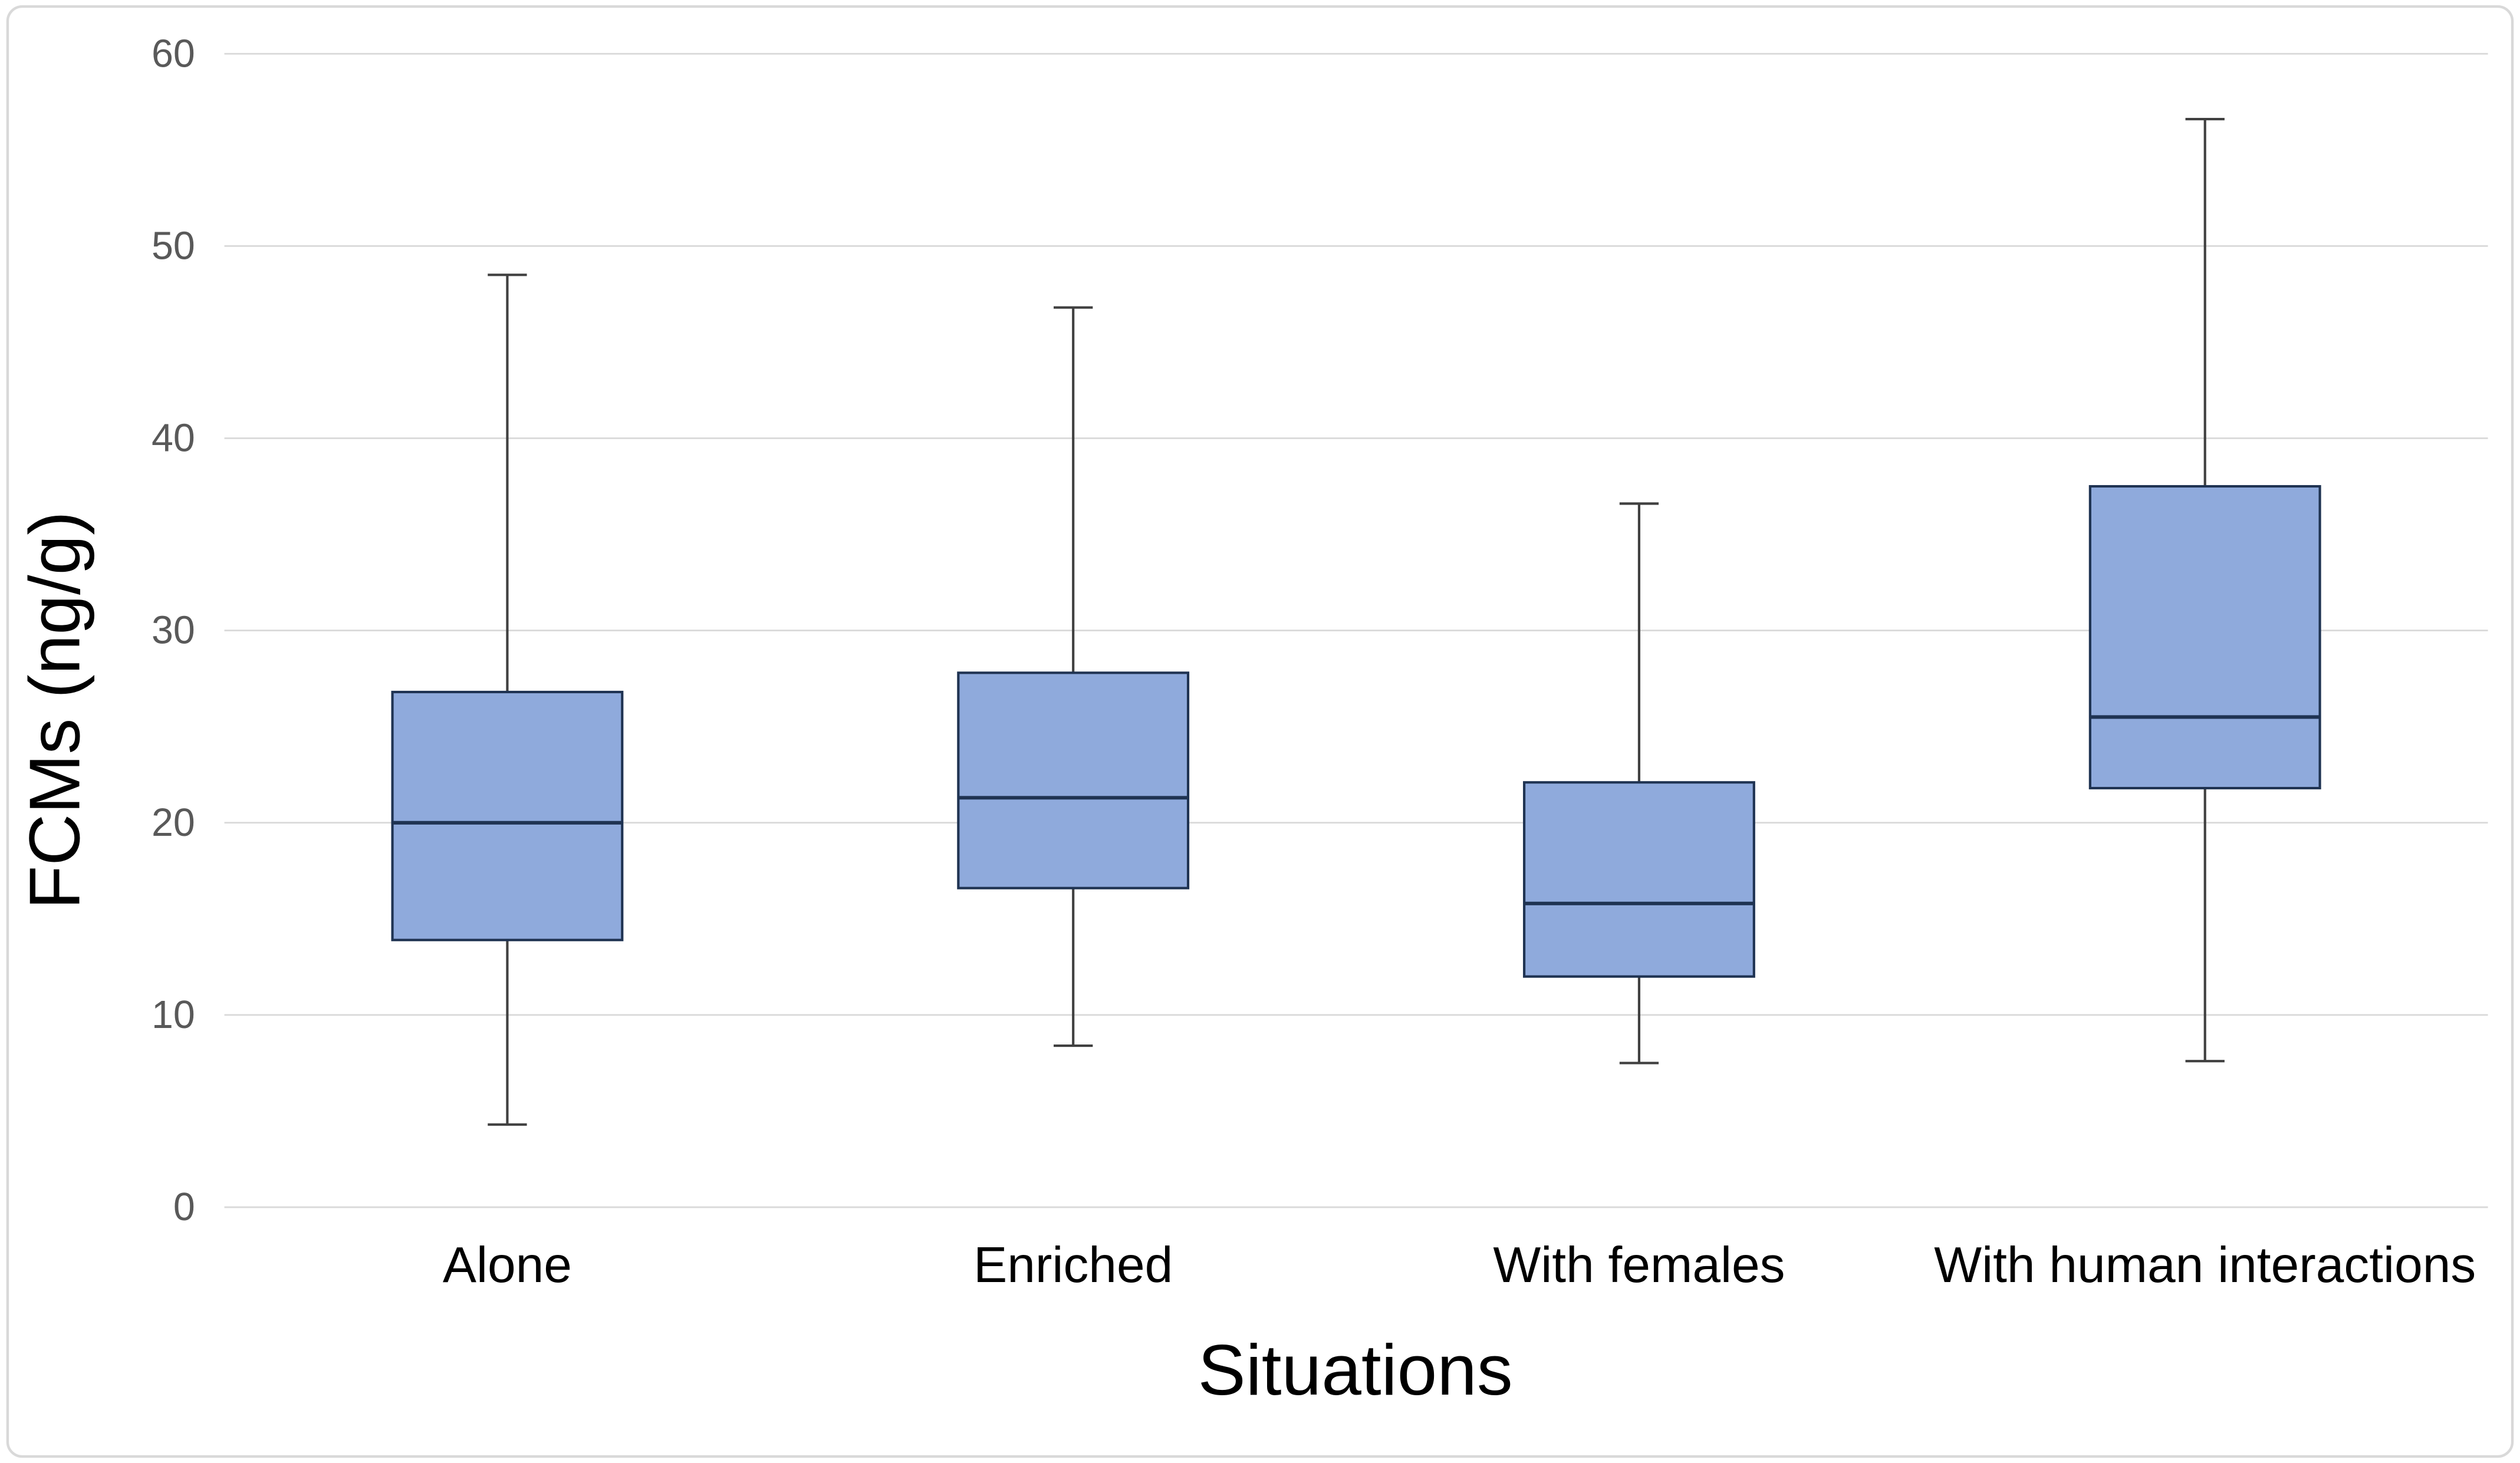 This screenshot has height=1463, width=2520. Describe the element at coordinates (55, 711) in the screenshot. I see `y-axis-title: FCMs (ng/g)` at that location.